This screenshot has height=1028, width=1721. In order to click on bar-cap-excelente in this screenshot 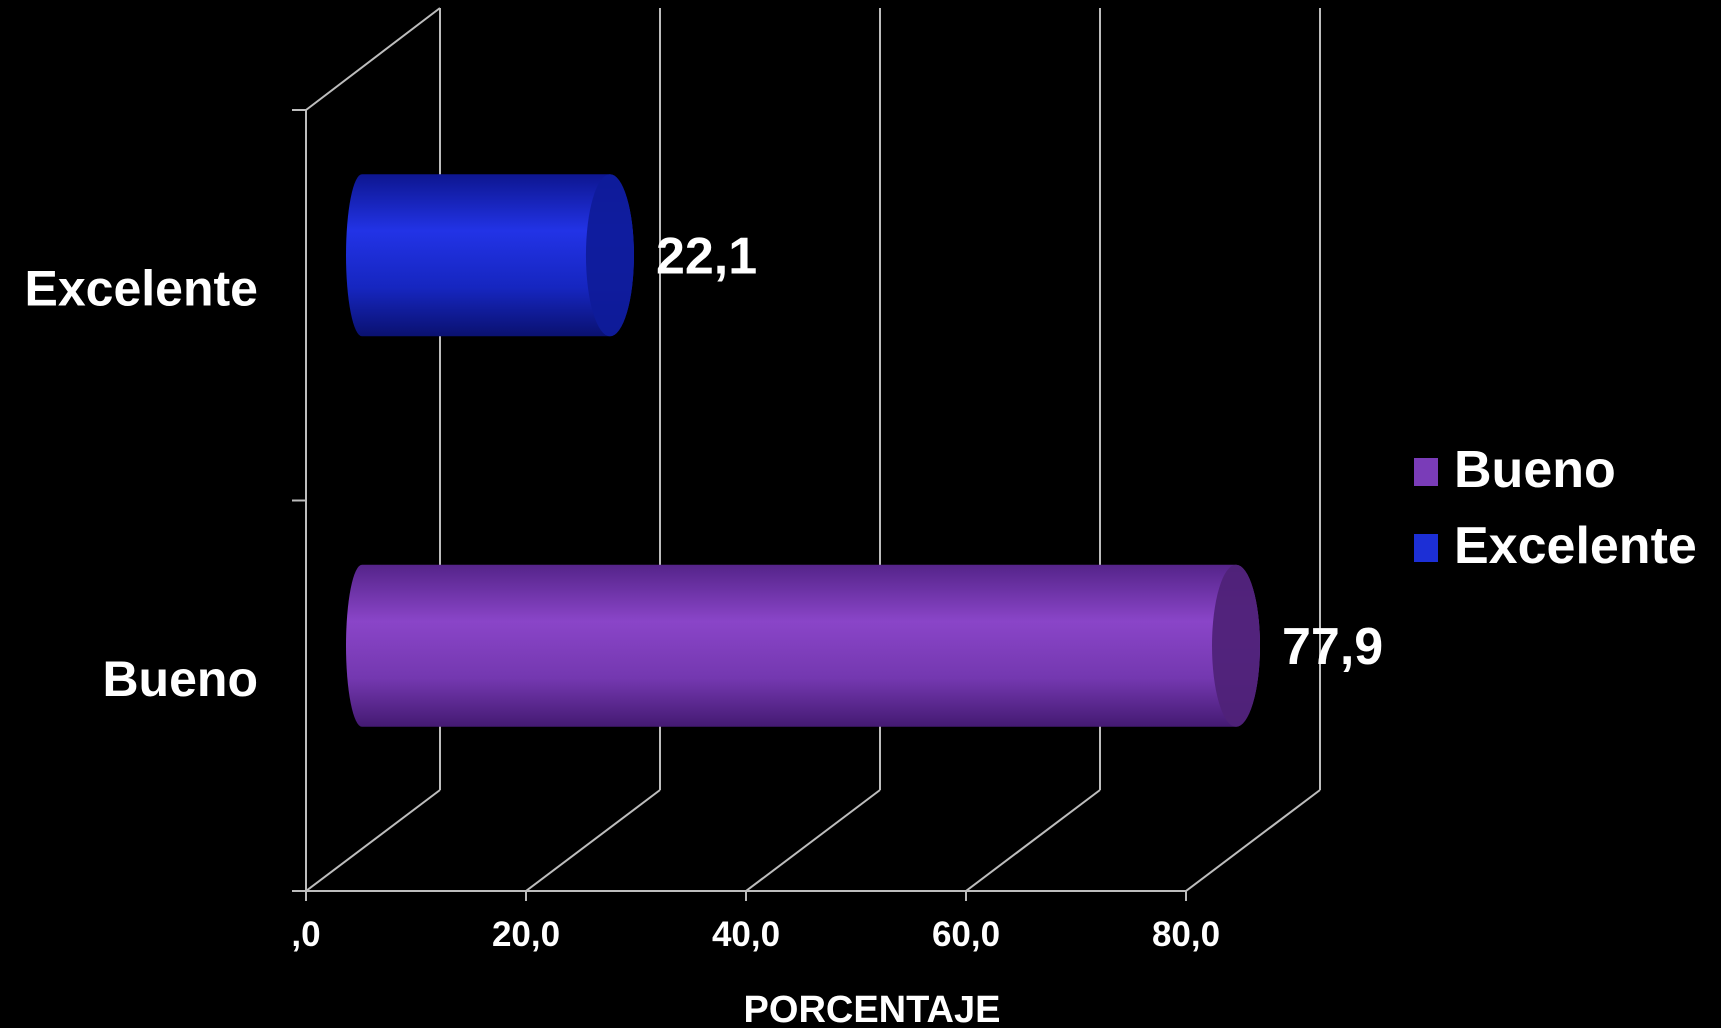, I will do `click(609, 255)`.